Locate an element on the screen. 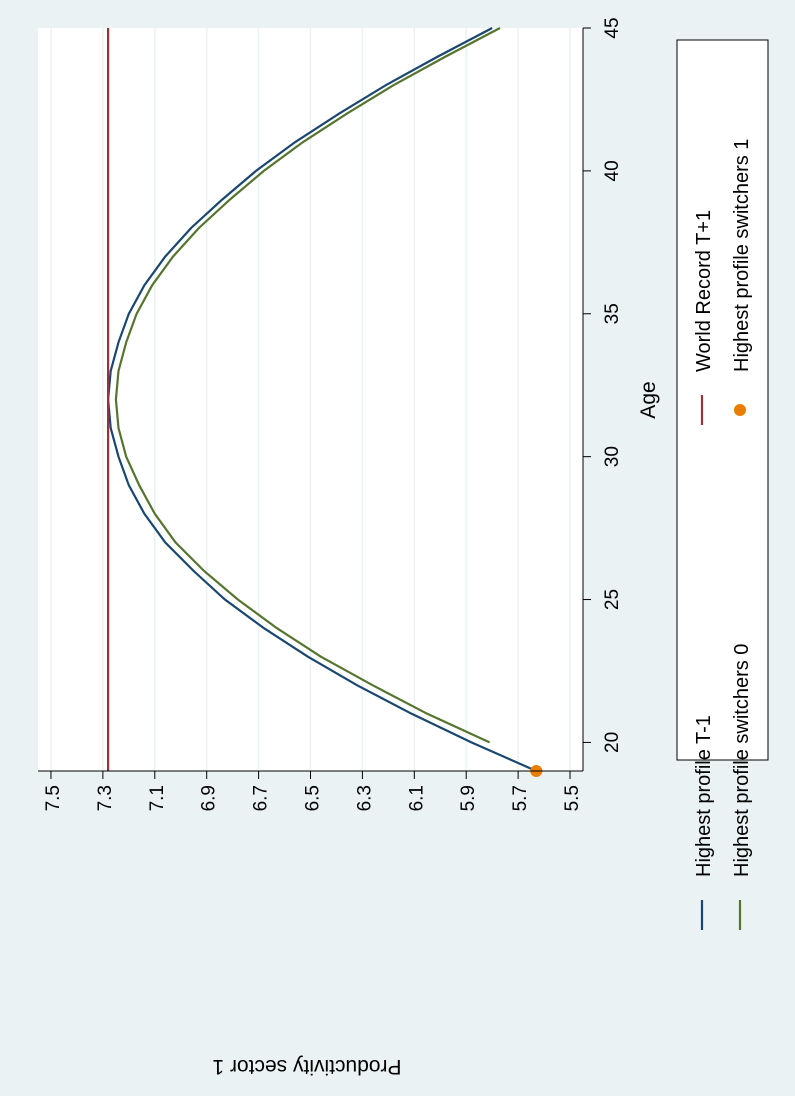 The width and height of the screenshot is (795, 1096). y-tick-label: 6.1 is located at coordinates (416, 798).